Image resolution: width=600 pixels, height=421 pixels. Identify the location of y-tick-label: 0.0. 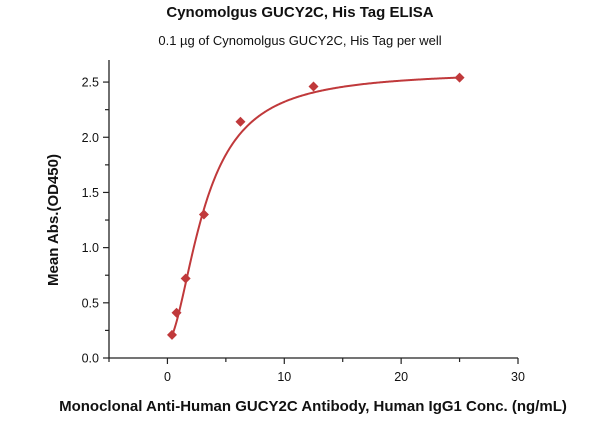
(90, 359).